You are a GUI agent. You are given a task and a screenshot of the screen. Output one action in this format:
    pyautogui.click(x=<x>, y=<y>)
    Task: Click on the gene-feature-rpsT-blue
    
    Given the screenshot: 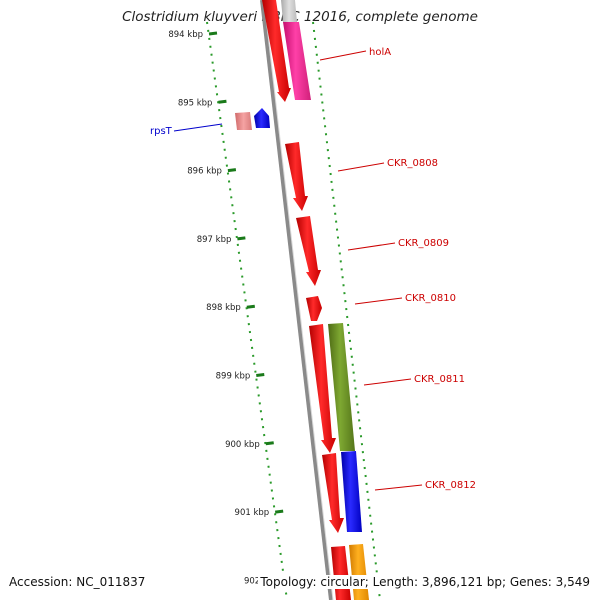 What is the action you would take?
    pyautogui.click(x=262, y=118)
    